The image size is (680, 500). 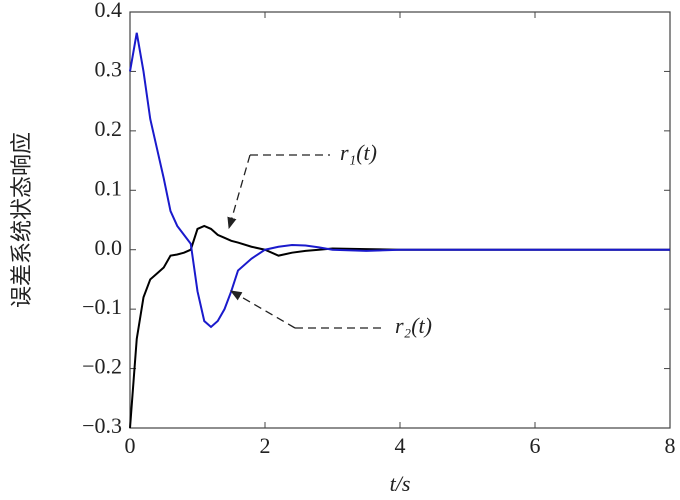 What do you see at coordinates (109, 11) in the screenshot?
I see `y-tick-label: 0.4` at bounding box center [109, 11].